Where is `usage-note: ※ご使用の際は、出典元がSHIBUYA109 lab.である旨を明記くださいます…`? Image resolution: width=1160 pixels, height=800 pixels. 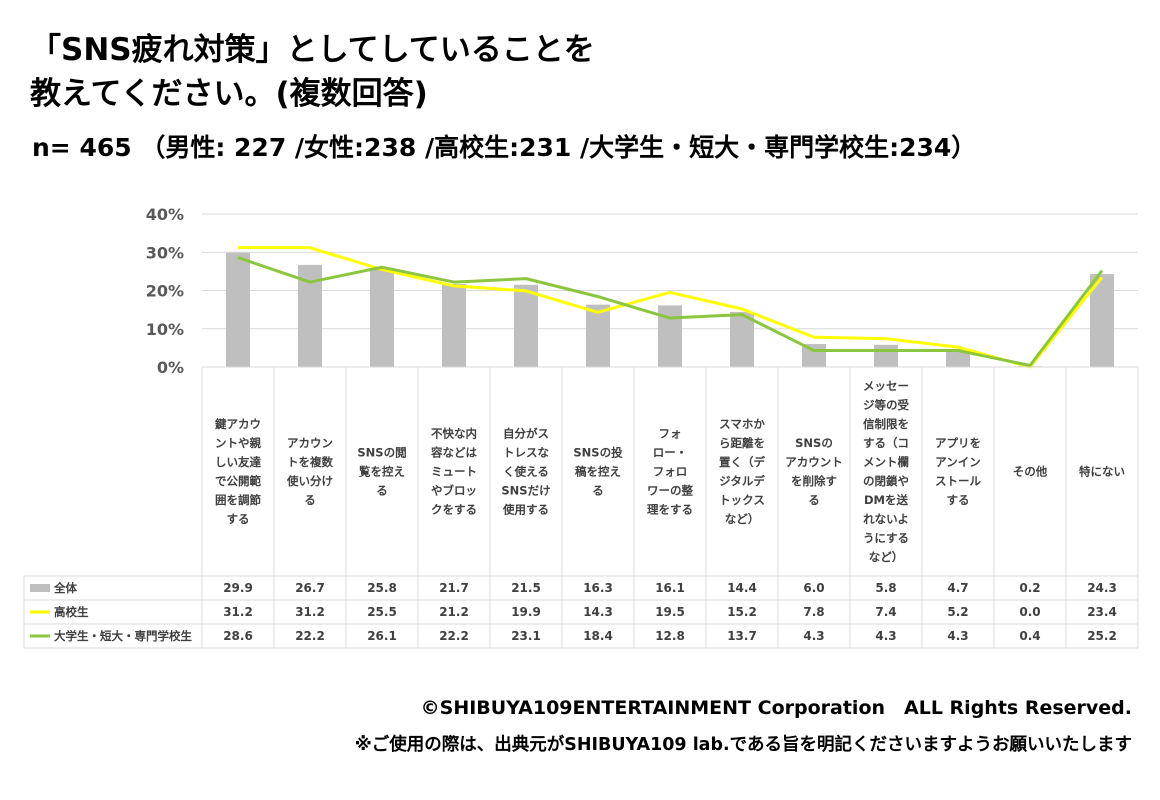 usage-note: ※ご使用の際は、出典元がSHIBUYA109 lab.である旨を明記くださいます… is located at coordinates (743, 745).